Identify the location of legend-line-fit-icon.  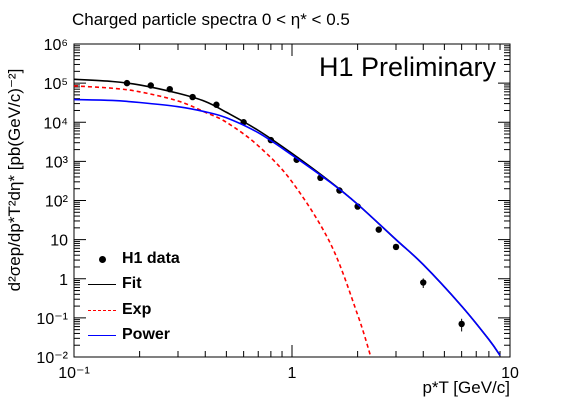
(102, 284).